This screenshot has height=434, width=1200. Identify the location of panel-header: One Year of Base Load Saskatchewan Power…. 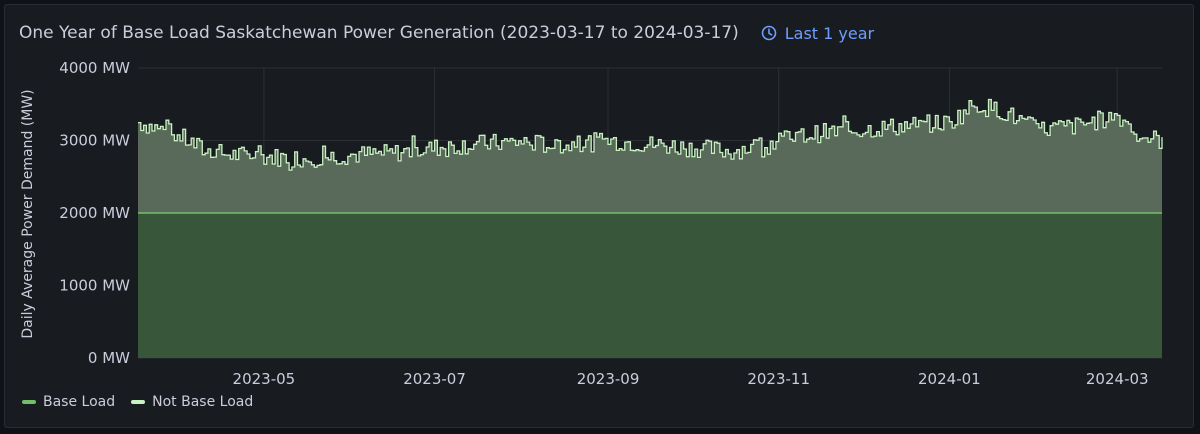
(446, 33).